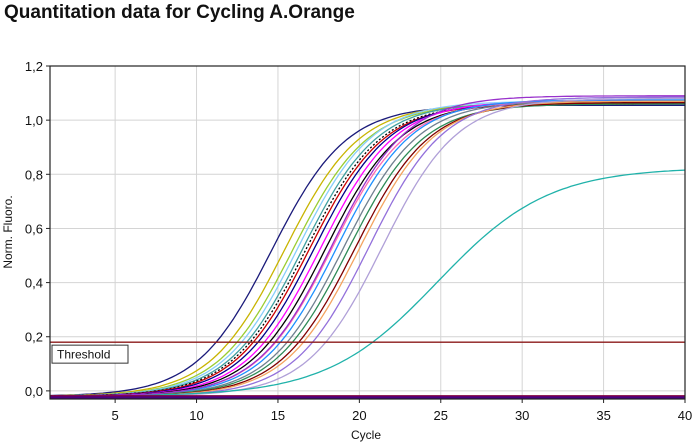 Image resolution: width=692 pixels, height=442 pixels. What do you see at coordinates (522, 415) in the screenshot?
I see `x-tick-label: 30` at bounding box center [522, 415].